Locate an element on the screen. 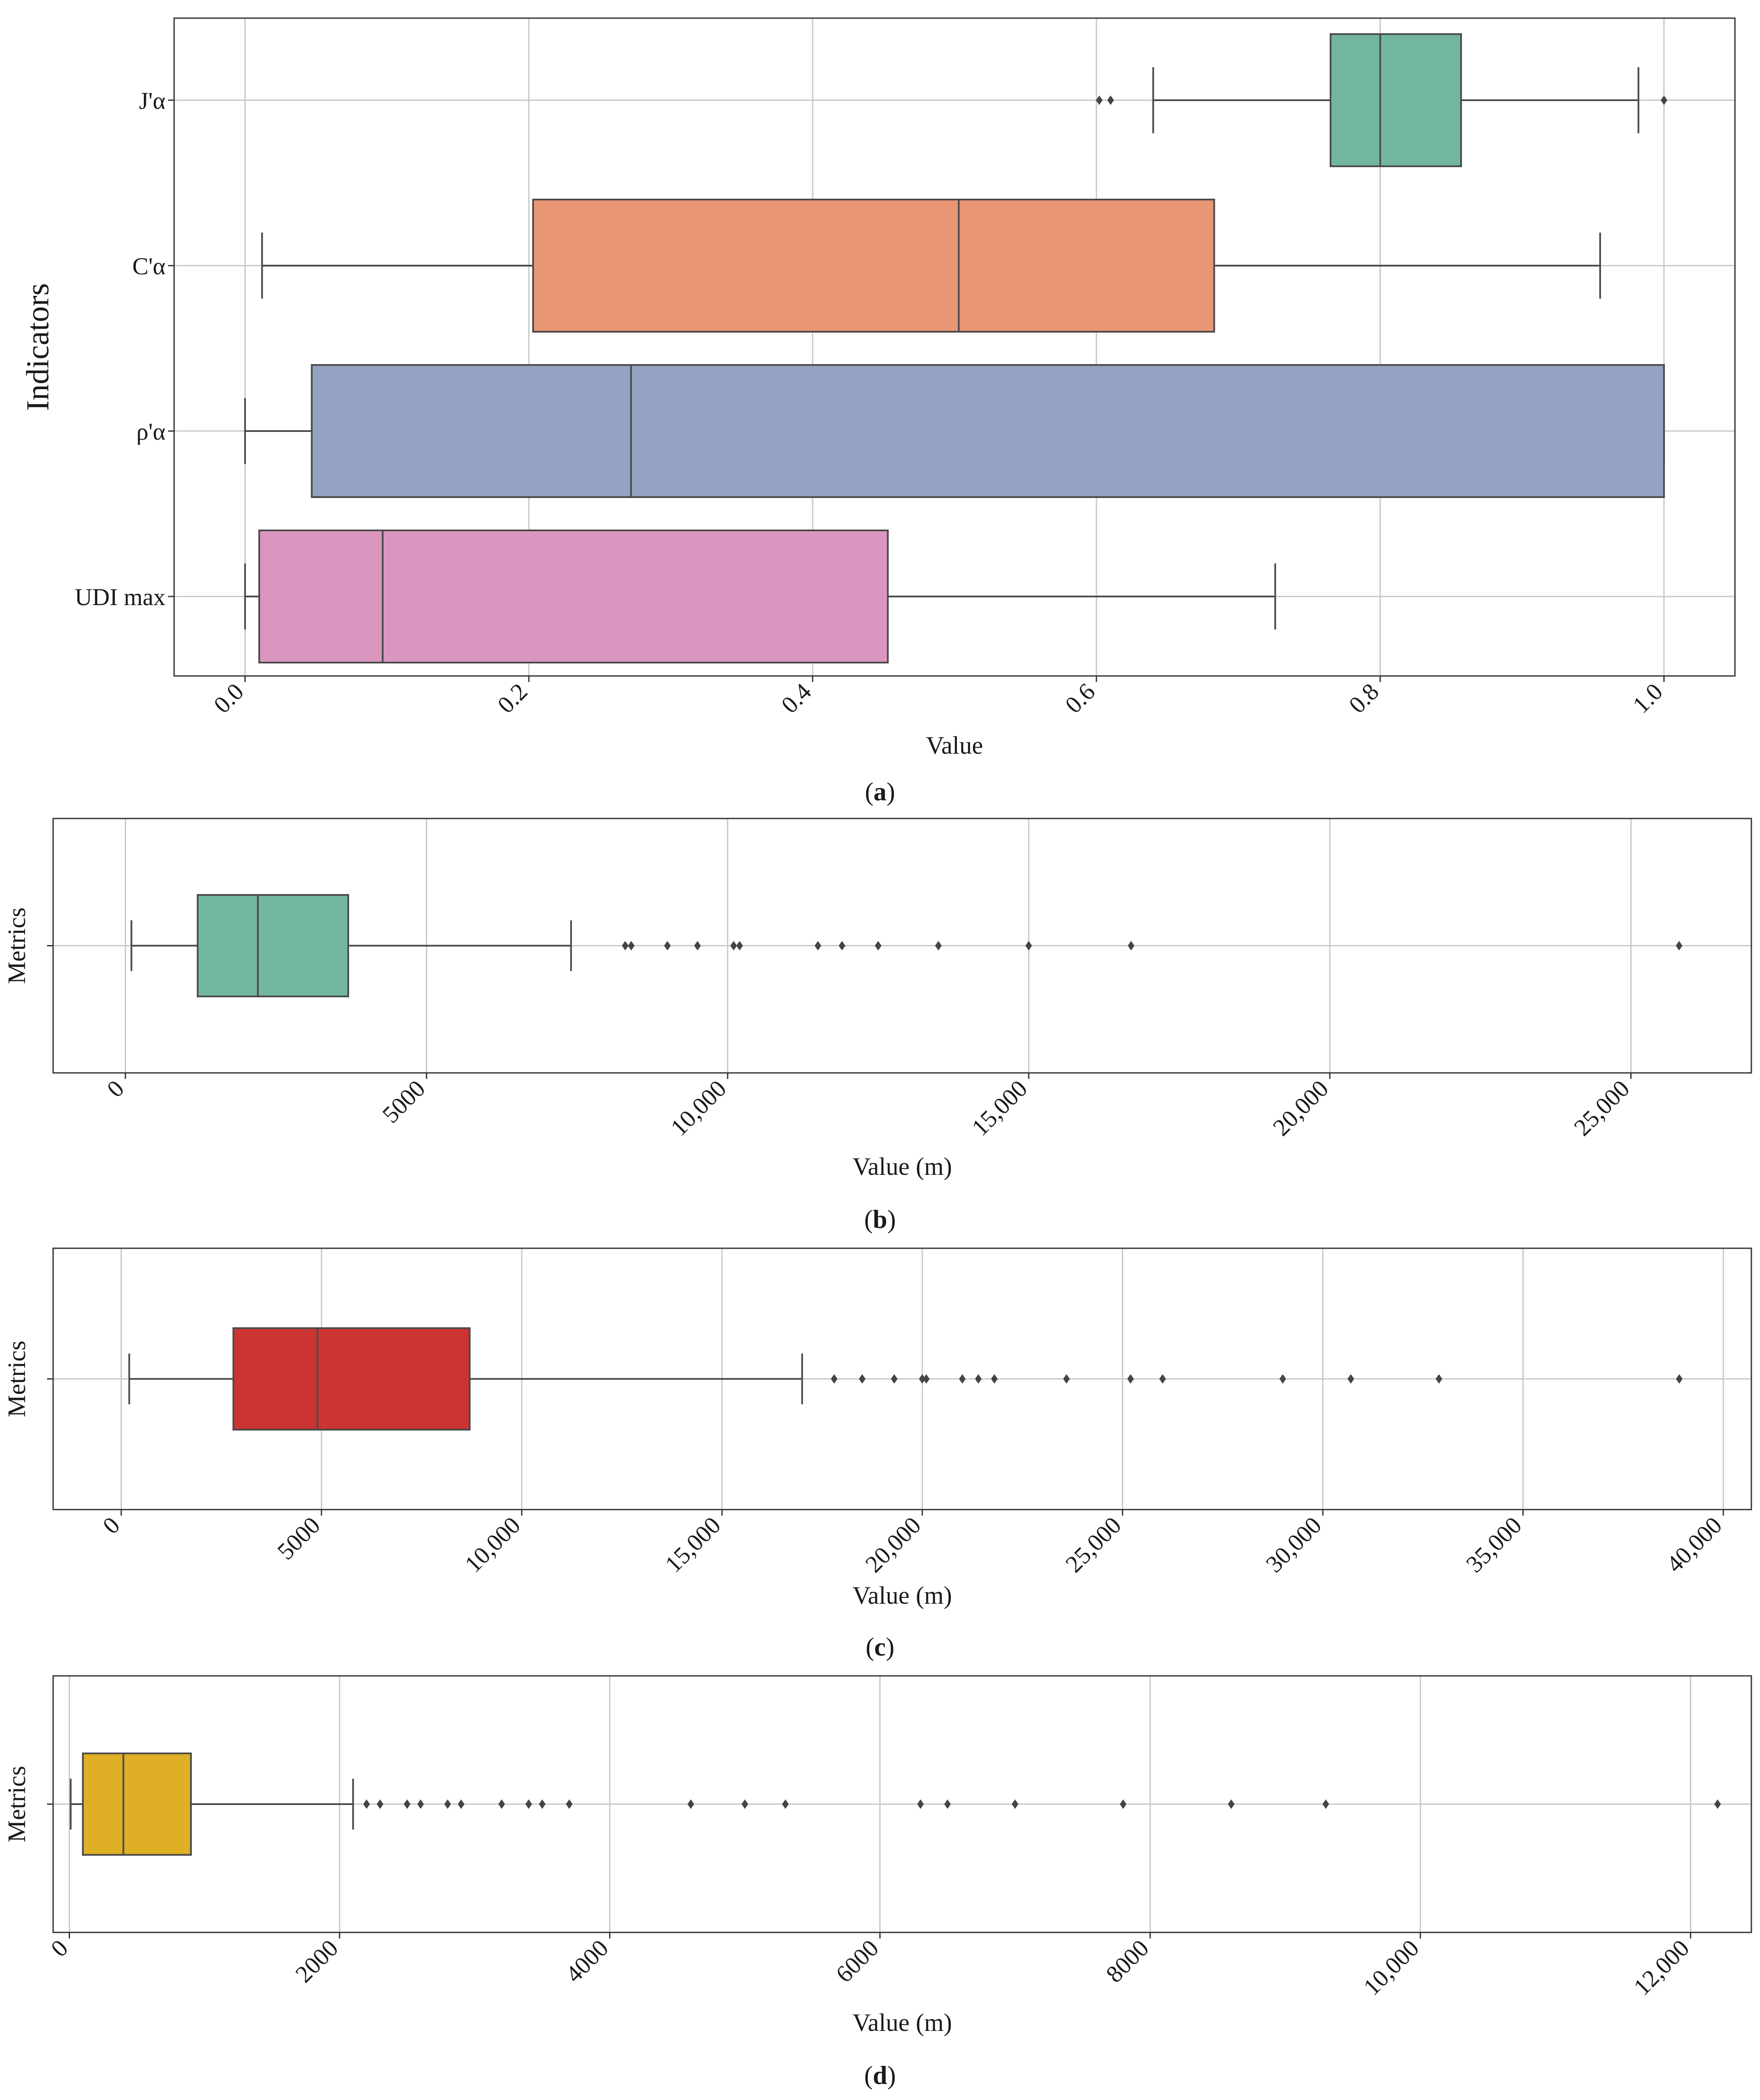 This screenshot has width=1760, height=2100. x-tick-label: 30,000 is located at coordinates (1294, 1545).